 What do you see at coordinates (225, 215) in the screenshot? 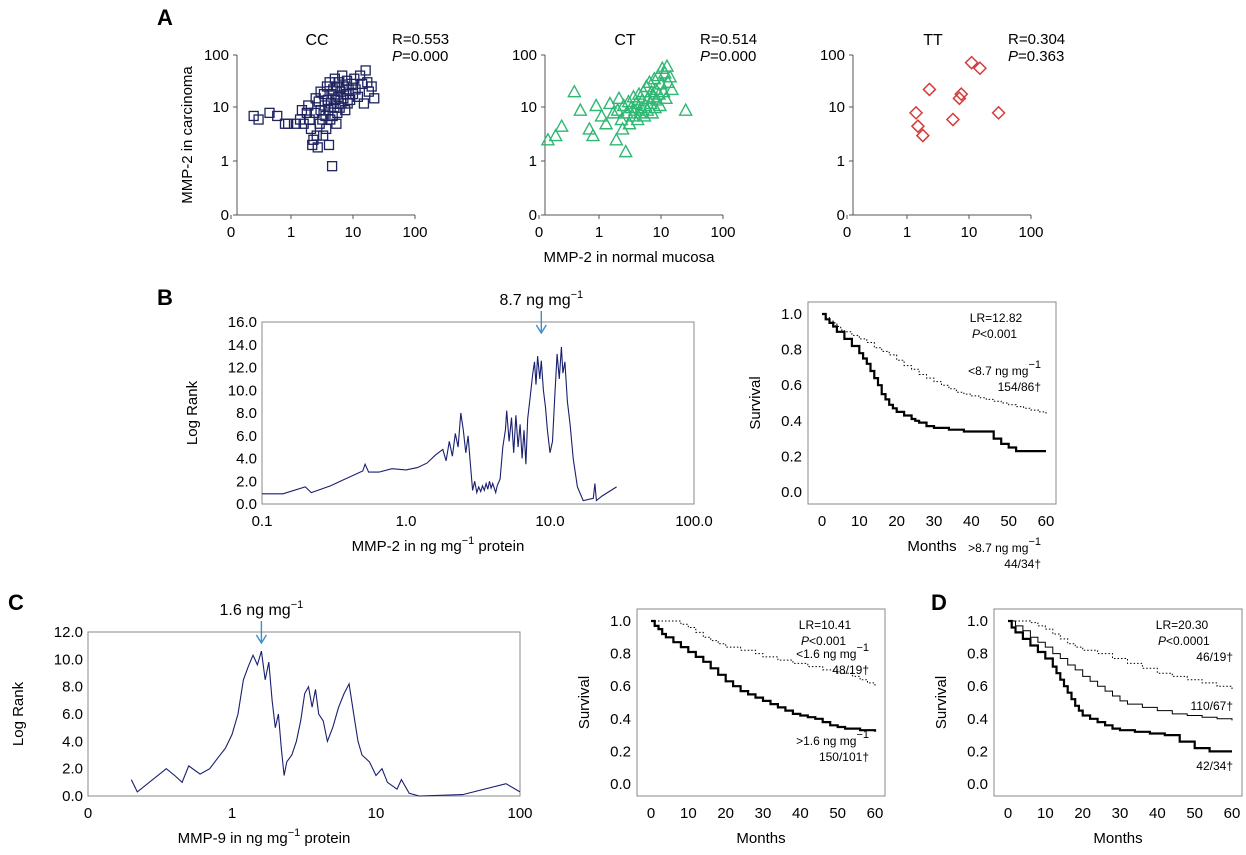
I see `y-tick-label: 0` at bounding box center [225, 215].